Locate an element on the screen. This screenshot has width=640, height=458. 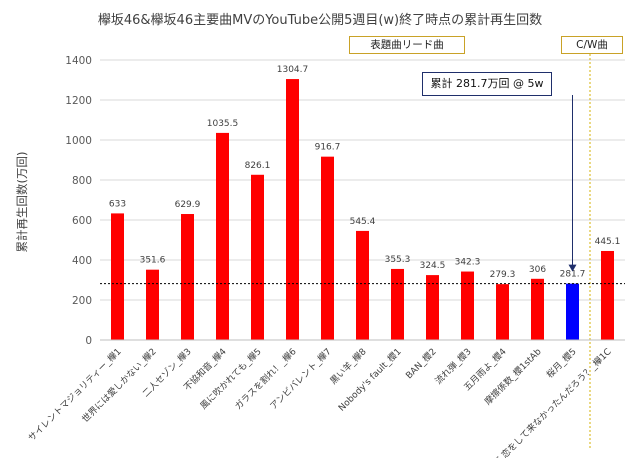
category-label: 桜月_櫻5 is located at coordinates (561, 363).